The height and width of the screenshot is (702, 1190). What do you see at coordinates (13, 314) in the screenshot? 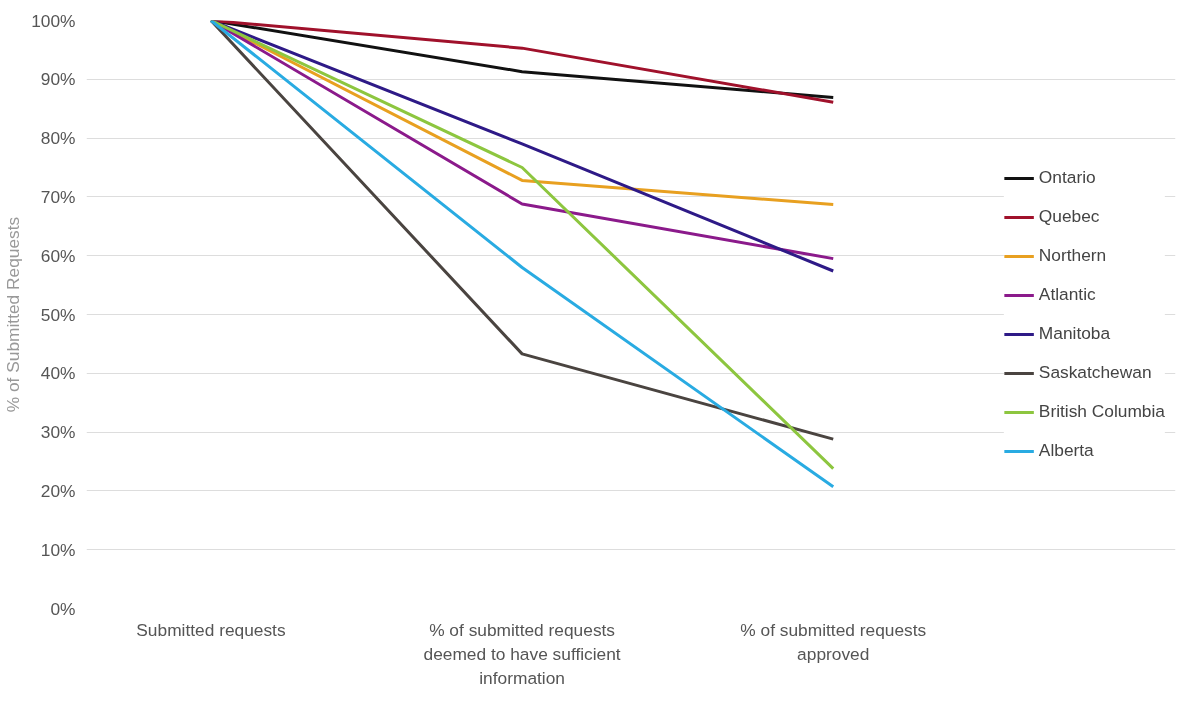
I see `y-axis-title: % of Submitted Requests` at bounding box center [13, 314].